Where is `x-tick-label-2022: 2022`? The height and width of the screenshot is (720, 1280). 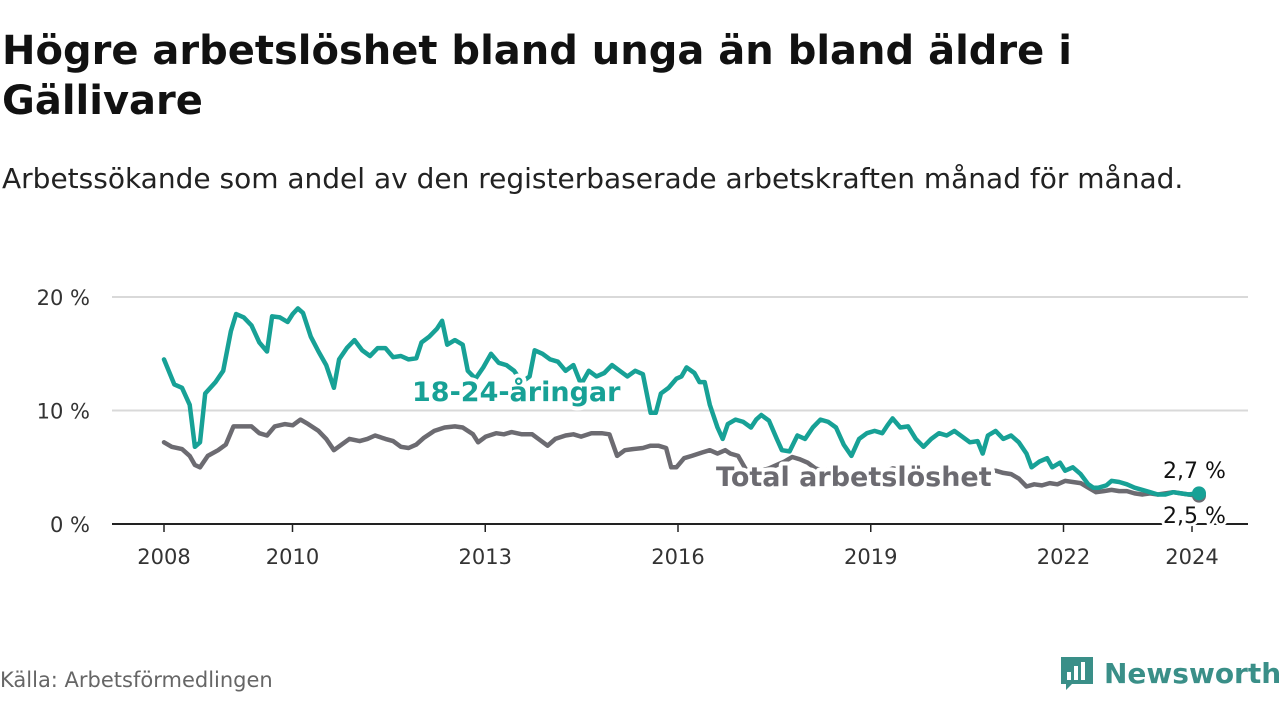 x-tick-label-2022: 2022 is located at coordinates (1063, 557).